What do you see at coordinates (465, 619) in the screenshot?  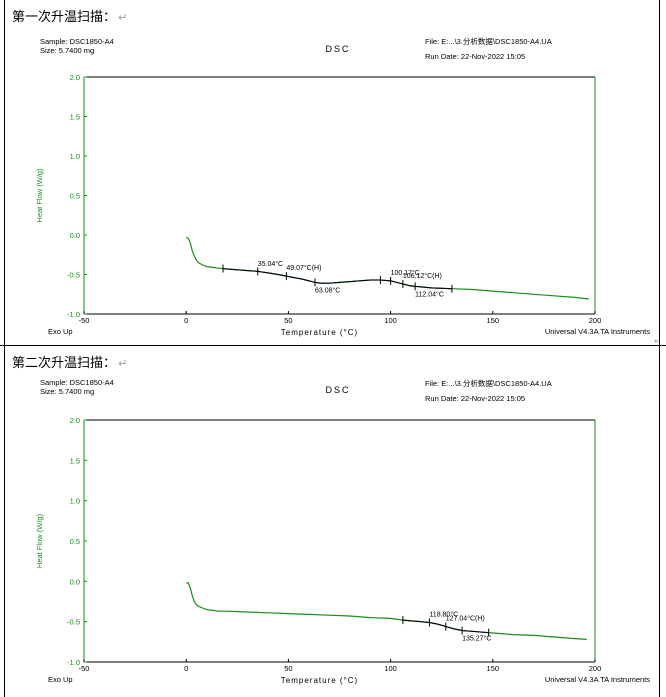 I see `annotation-label: 127.04°C(H)` at bounding box center [465, 619].